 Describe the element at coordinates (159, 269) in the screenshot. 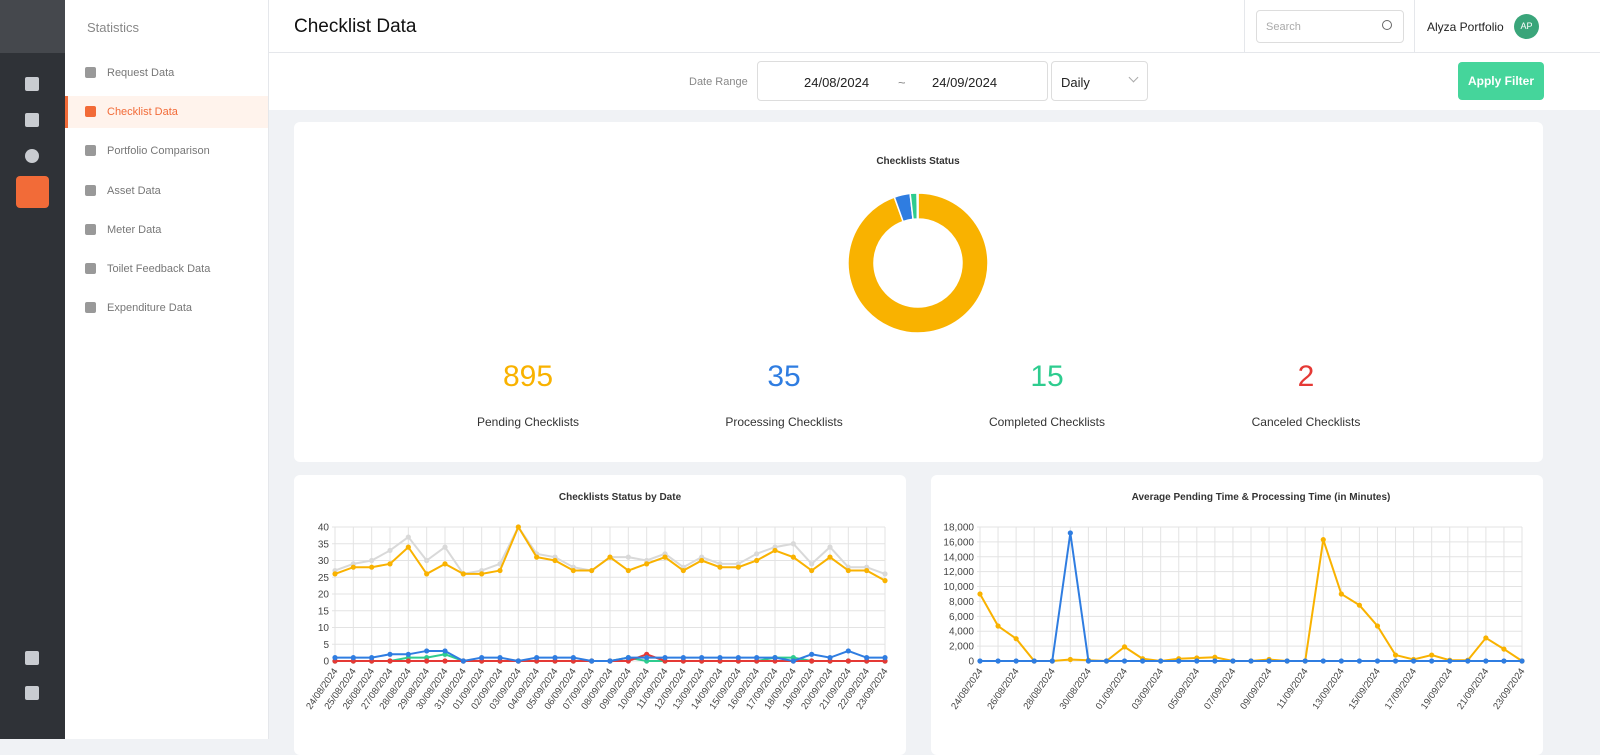

I see `nav-label: Toilet Feedback Data` at that location.